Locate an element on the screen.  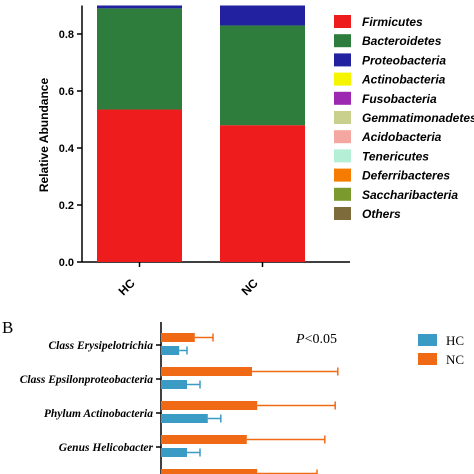
legend-label: Actinobacteria is located at coordinates (403, 80).